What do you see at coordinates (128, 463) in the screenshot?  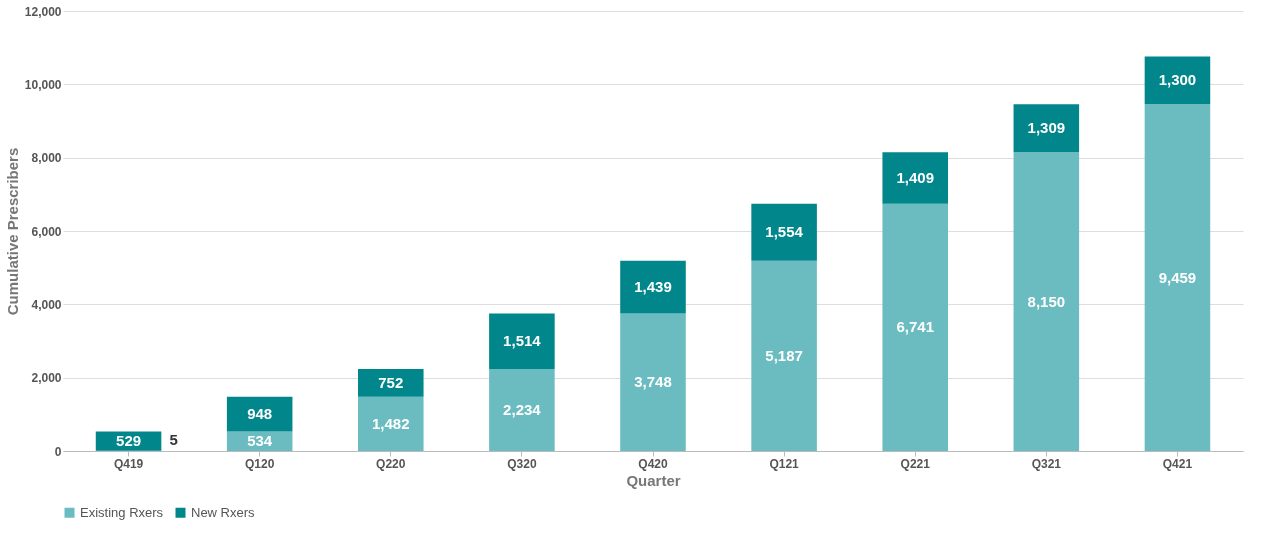 I see `x-tick-label: Q419` at bounding box center [128, 463].